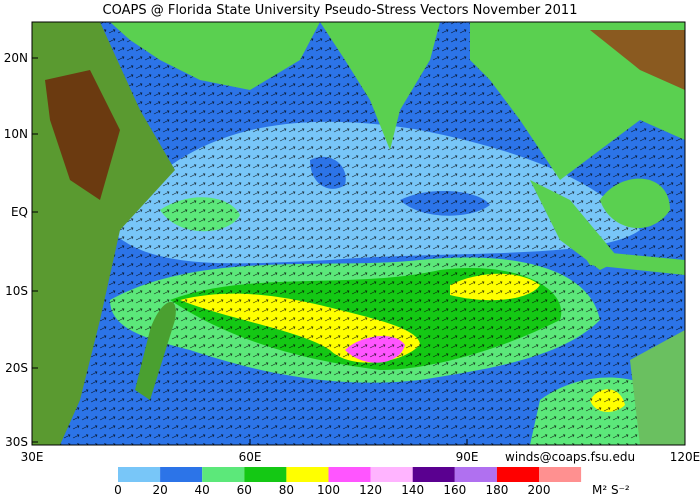  Describe the element at coordinates (570, 457) in the screenshot. I see `credit: winds@coaps.fsu.edu` at that location.